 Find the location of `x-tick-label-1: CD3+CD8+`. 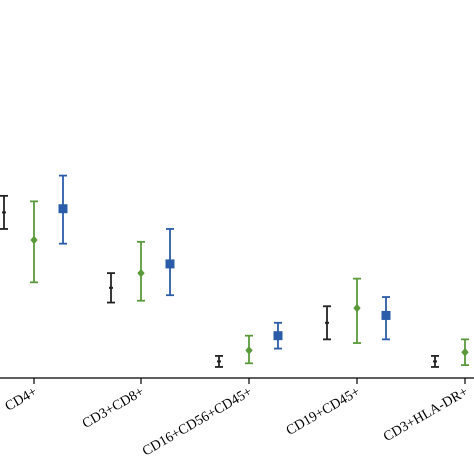

x-tick-label-1: CD3+CD8+ is located at coordinates (113, 407).